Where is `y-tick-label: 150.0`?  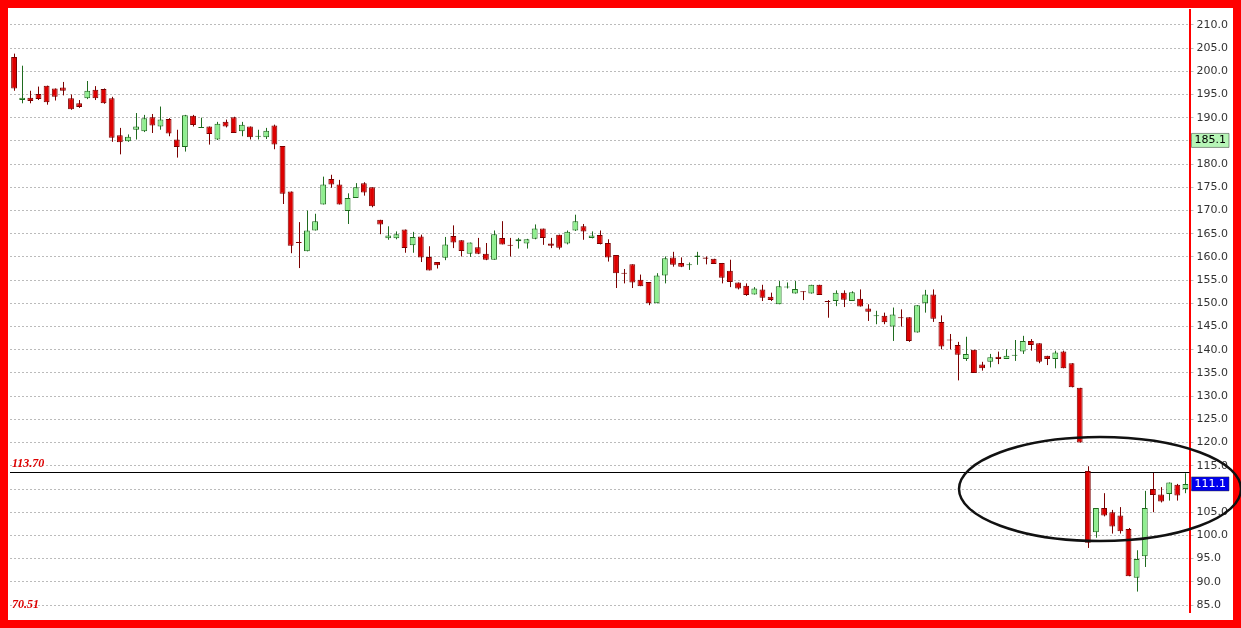 y-tick-label: 150.0 is located at coordinates (1212, 303).